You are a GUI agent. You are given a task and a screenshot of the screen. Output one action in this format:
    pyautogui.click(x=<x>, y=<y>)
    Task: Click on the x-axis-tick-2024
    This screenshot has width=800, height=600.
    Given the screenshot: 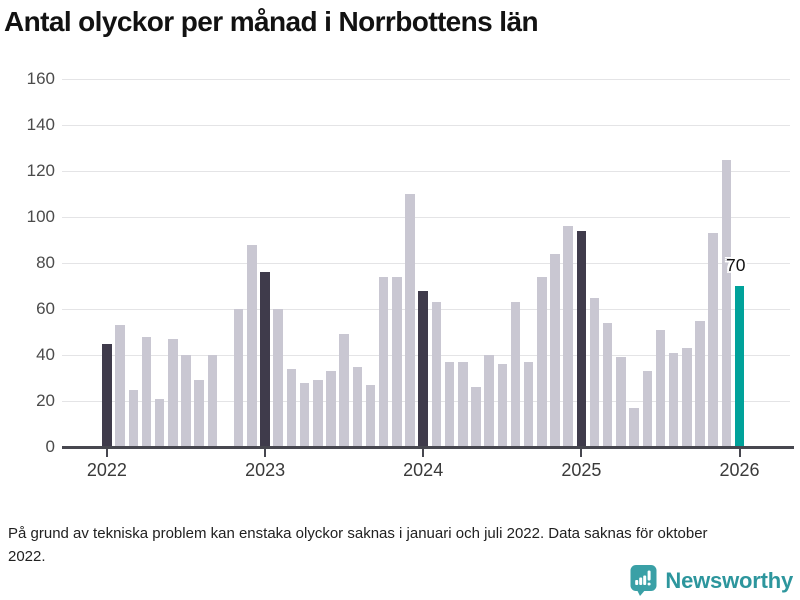 What is the action you would take?
    pyautogui.click(x=423, y=452)
    